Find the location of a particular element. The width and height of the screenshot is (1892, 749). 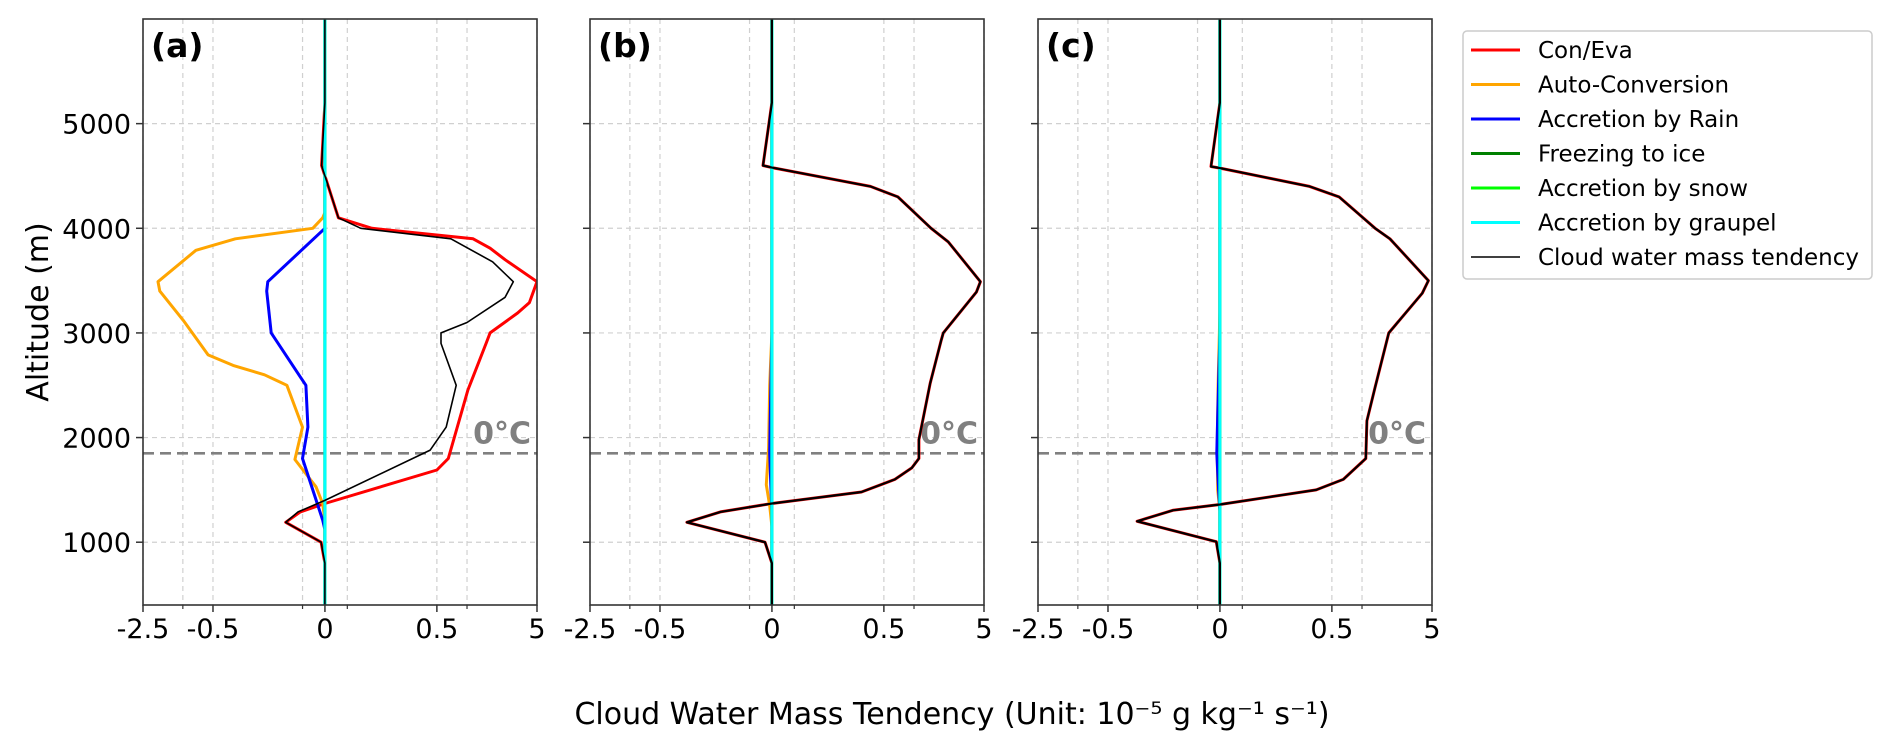

y-axis-label: Altitude (m) is located at coordinates (38, 311).